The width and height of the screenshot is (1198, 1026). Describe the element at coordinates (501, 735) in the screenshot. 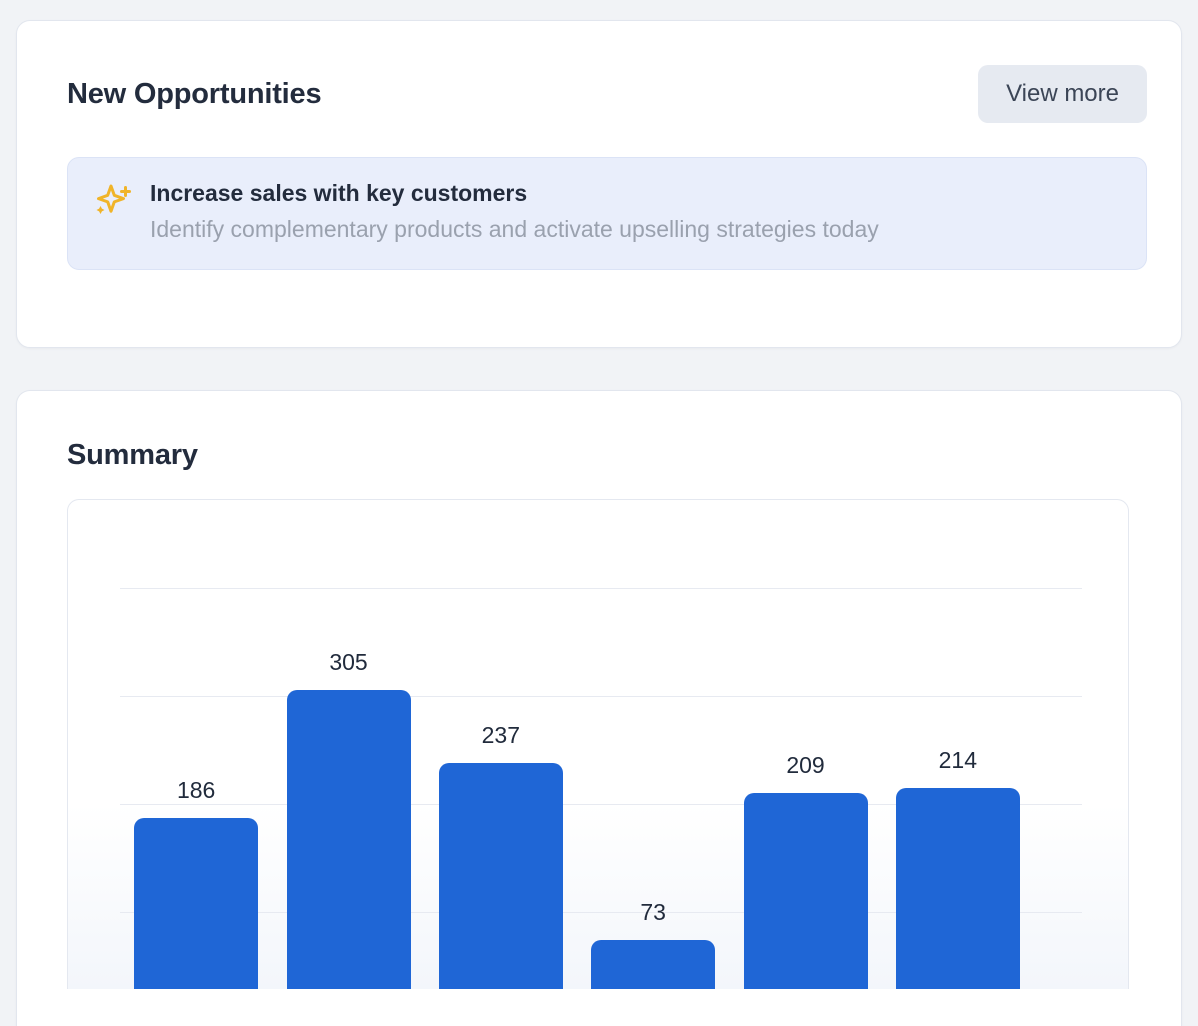

I see `chart-bar-label: 237` at that location.